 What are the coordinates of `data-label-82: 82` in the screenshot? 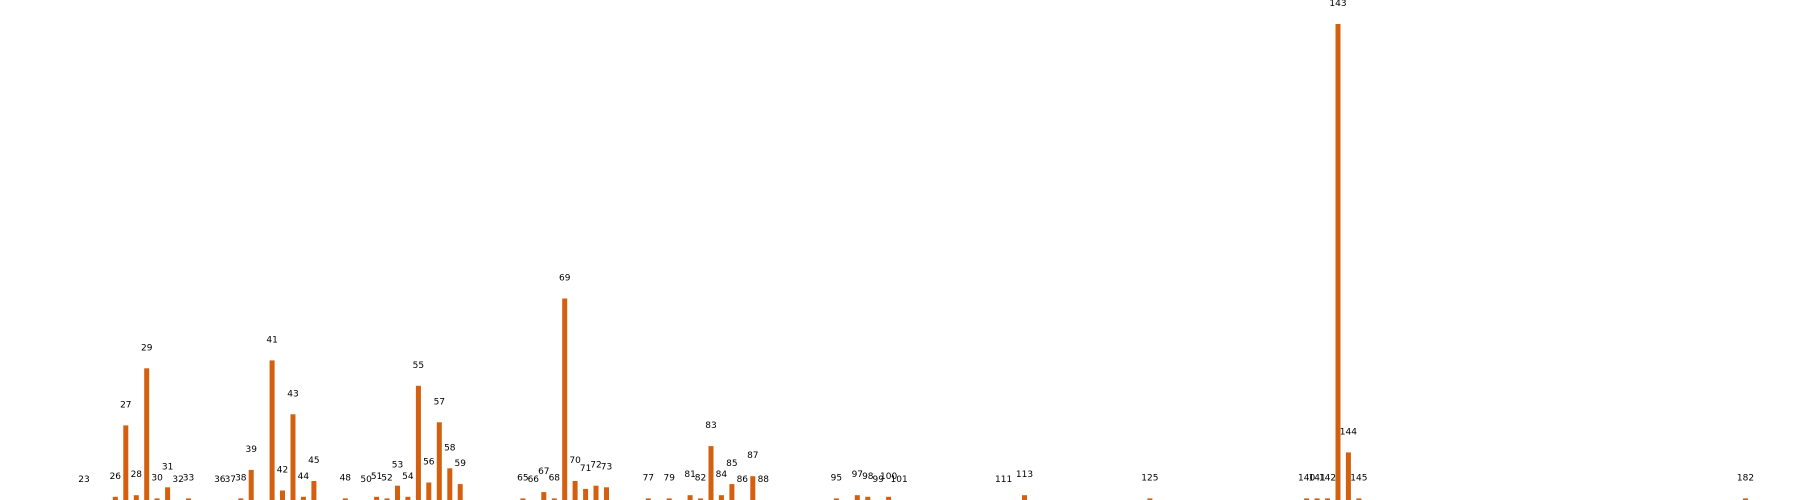 It's located at (700, 478).